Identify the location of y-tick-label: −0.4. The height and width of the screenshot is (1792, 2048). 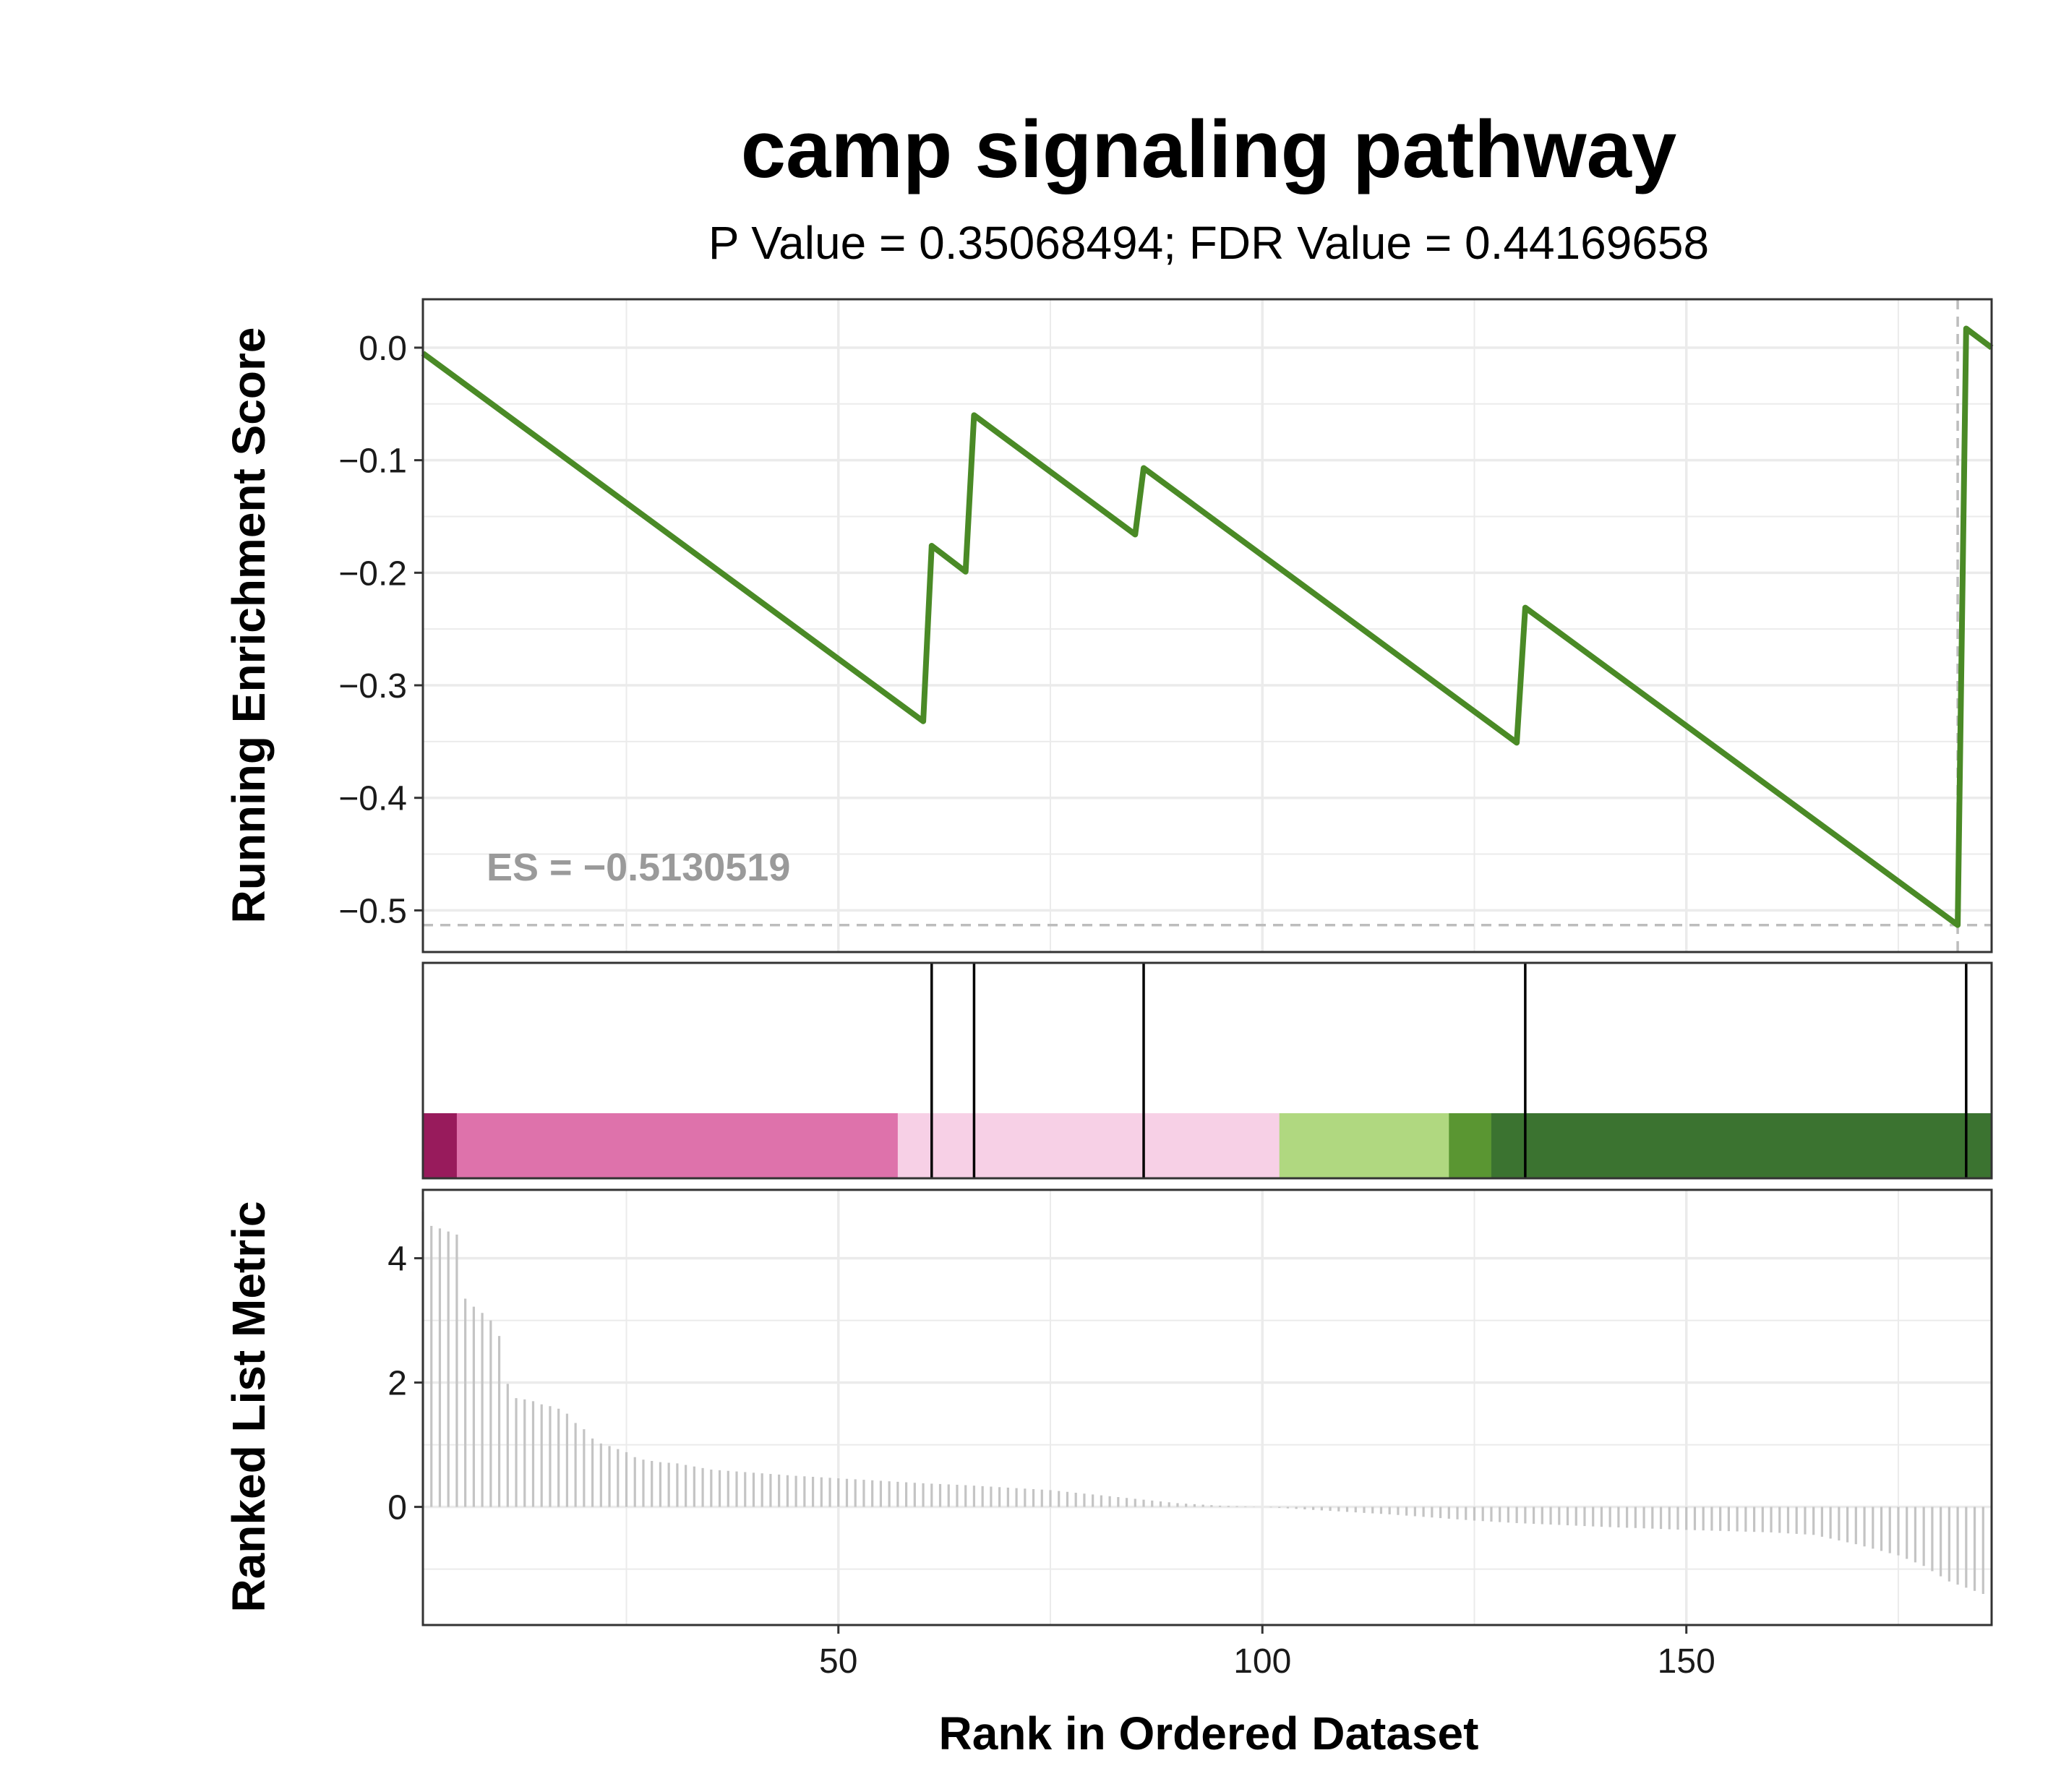
(372, 799).